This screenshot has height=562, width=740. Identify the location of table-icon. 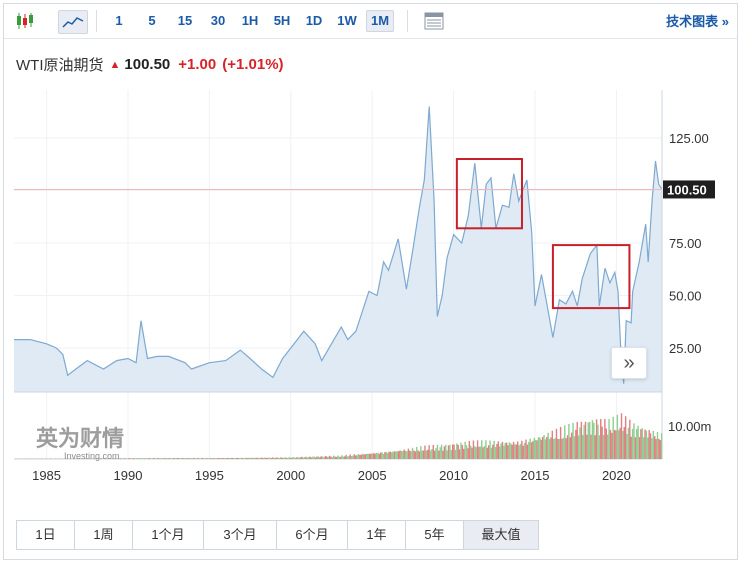
(434, 21).